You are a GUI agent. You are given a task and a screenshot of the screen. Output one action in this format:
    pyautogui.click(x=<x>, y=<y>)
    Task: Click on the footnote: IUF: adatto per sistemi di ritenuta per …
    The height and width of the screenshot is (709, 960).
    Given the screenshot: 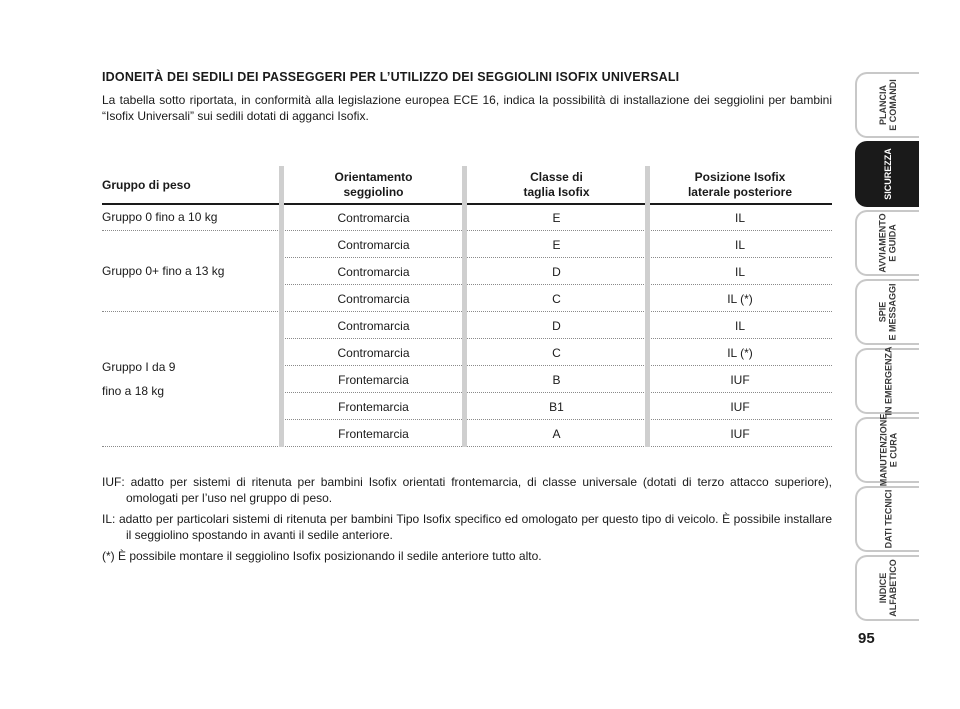 What is the action you would take?
    pyautogui.click(x=467, y=490)
    